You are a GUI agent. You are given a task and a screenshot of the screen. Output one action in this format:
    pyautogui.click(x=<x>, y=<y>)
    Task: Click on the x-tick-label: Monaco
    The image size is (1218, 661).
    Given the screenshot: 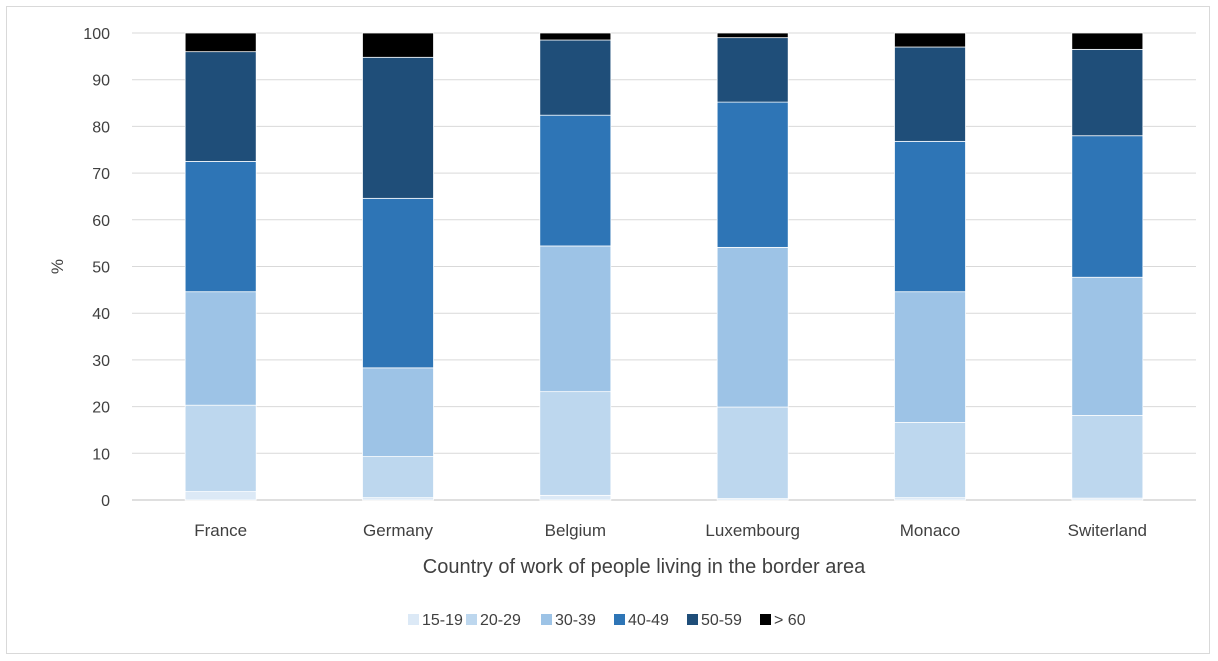 What is the action you would take?
    pyautogui.click(x=930, y=530)
    